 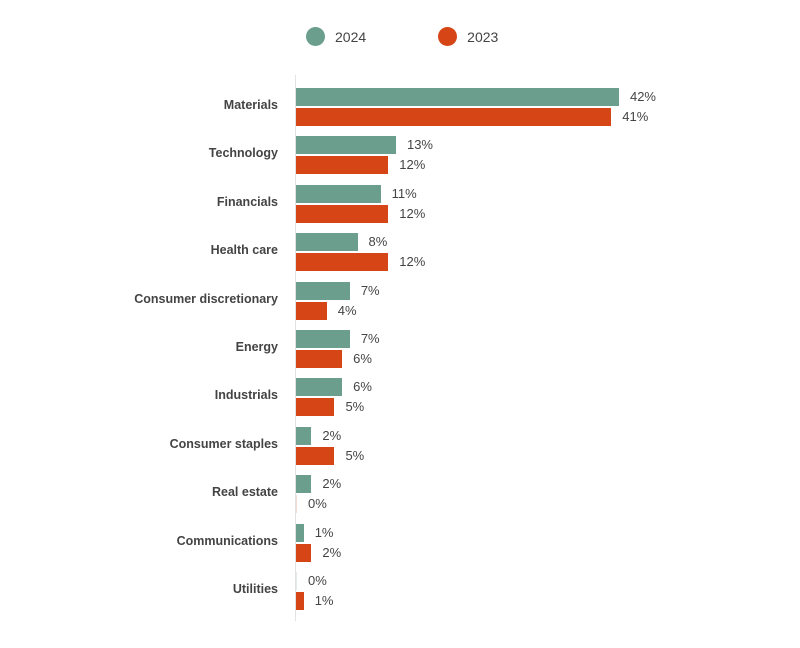 I want to click on legend-item-2024: 2024, so click(x=336, y=36).